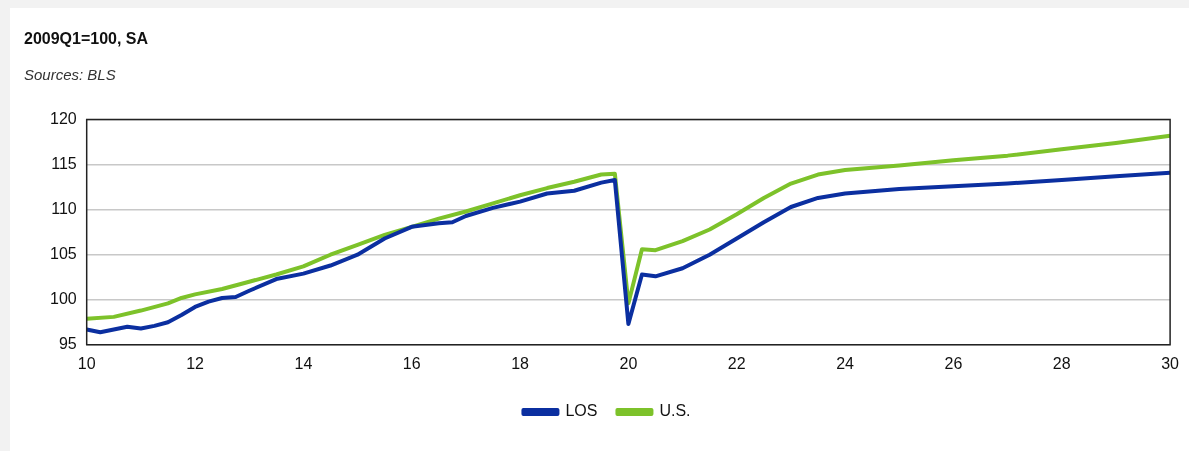  Describe the element at coordinates (195, 363) in the screenshot. I see `x-tick-label: 12` at that location.